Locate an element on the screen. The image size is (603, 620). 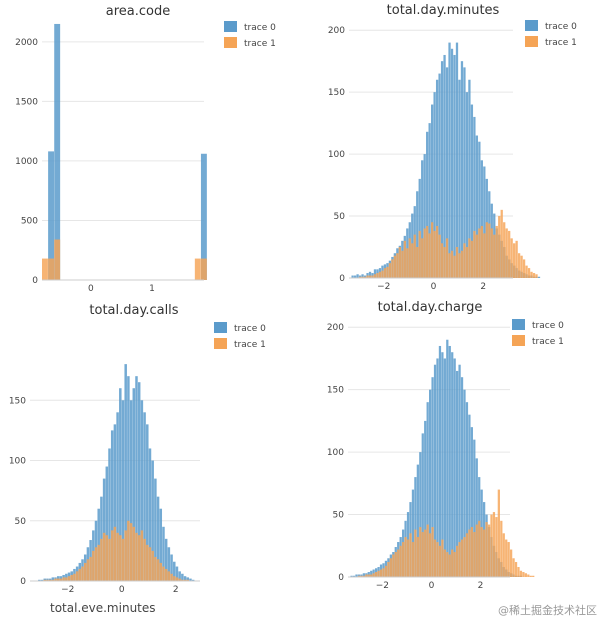
total-day-minutes-title: total.day.minutes is located at coordinates (443, 10).